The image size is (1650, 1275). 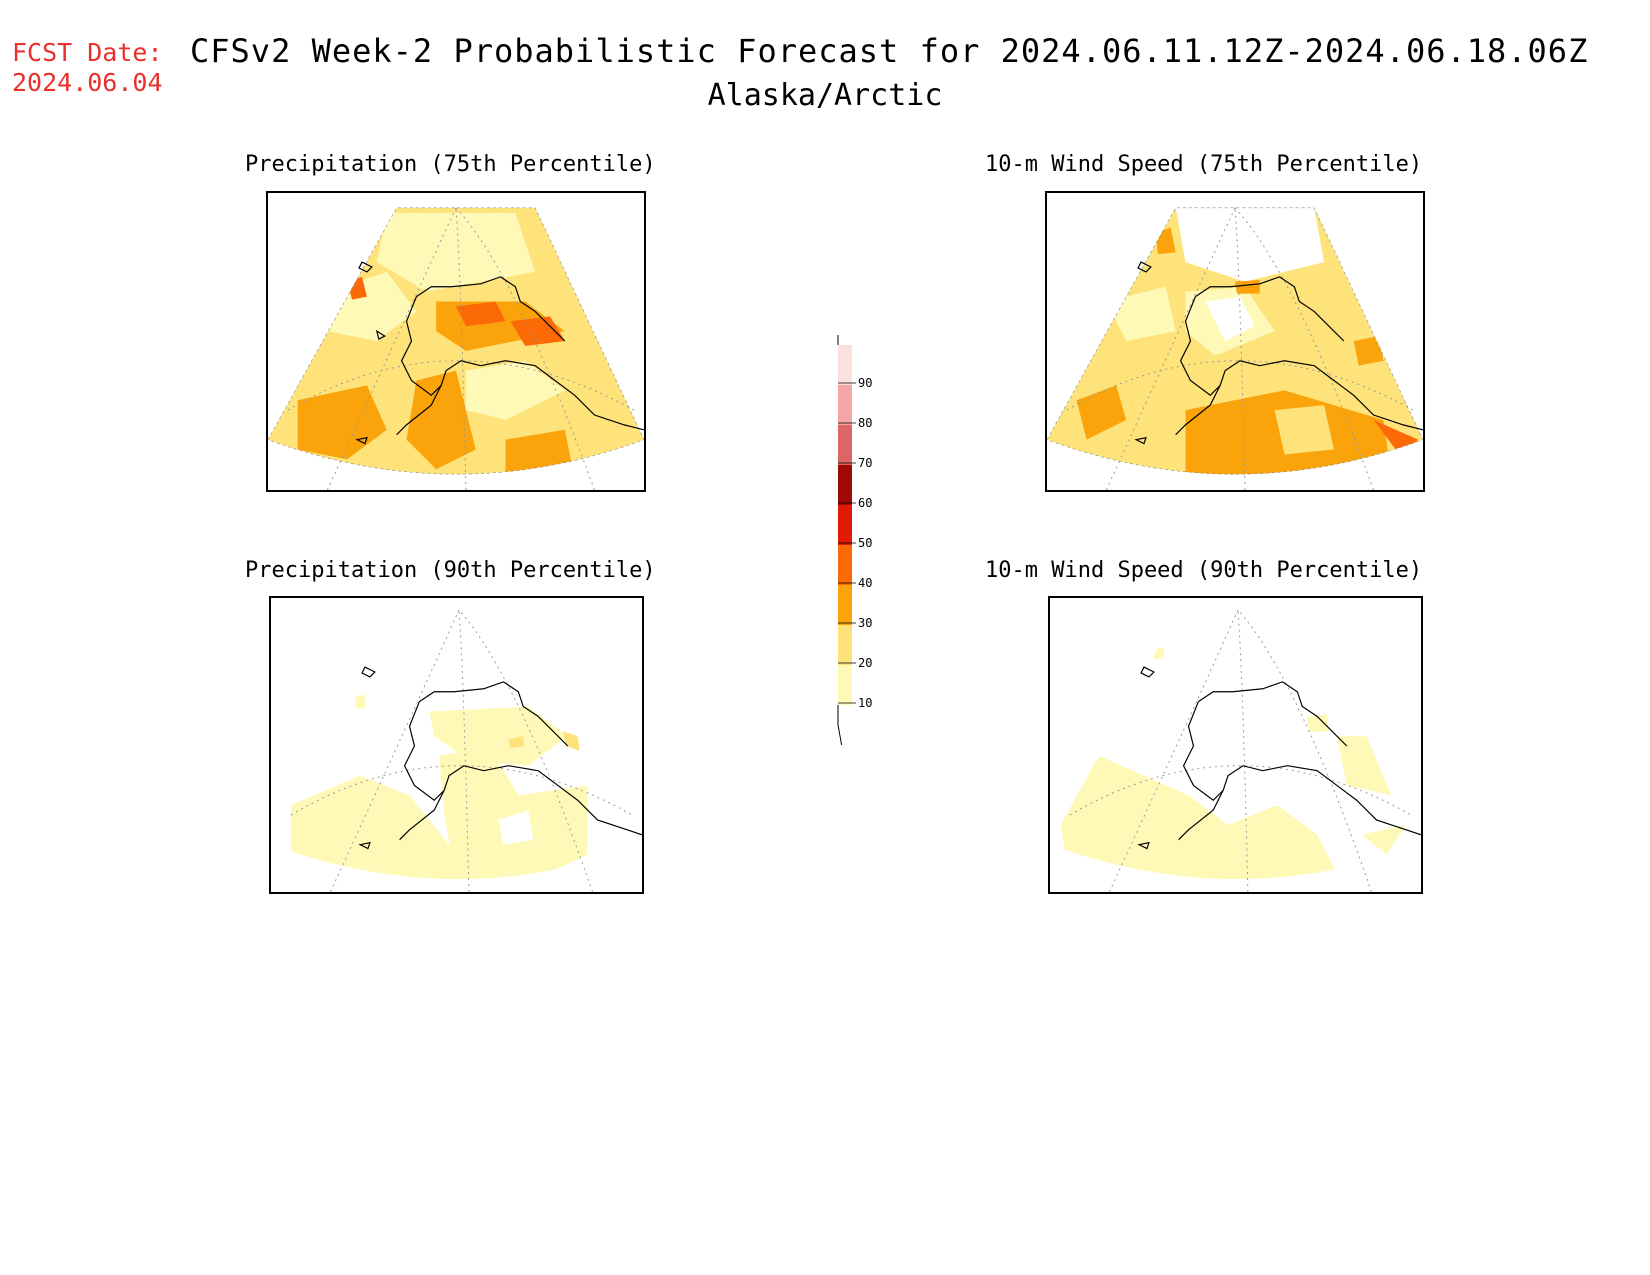 I want to click on panel-title-wind75: 10-m Wind Speed (75th Percentile), so click(x=1204, y=164).